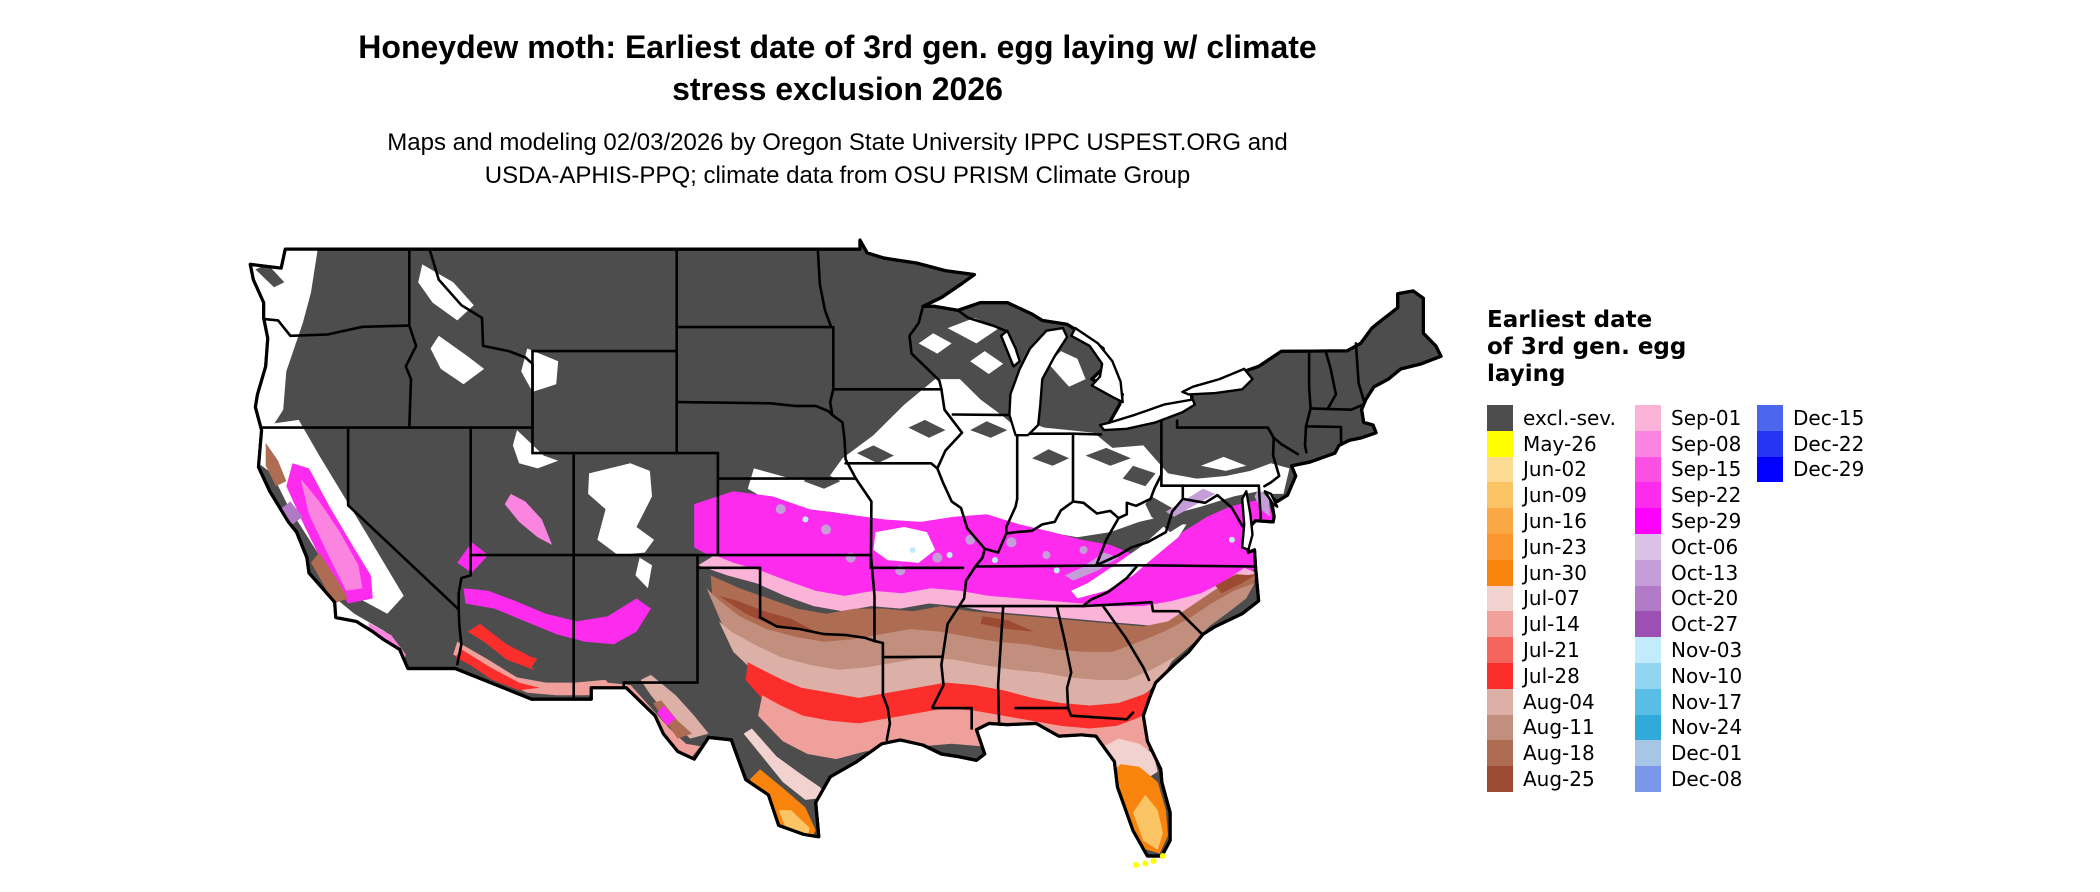 This screenshot has height=892, width=2100. Describe the element at coordinates (1555, 572) in the screenshot. I see `legend-label: Jun-30` at that location.